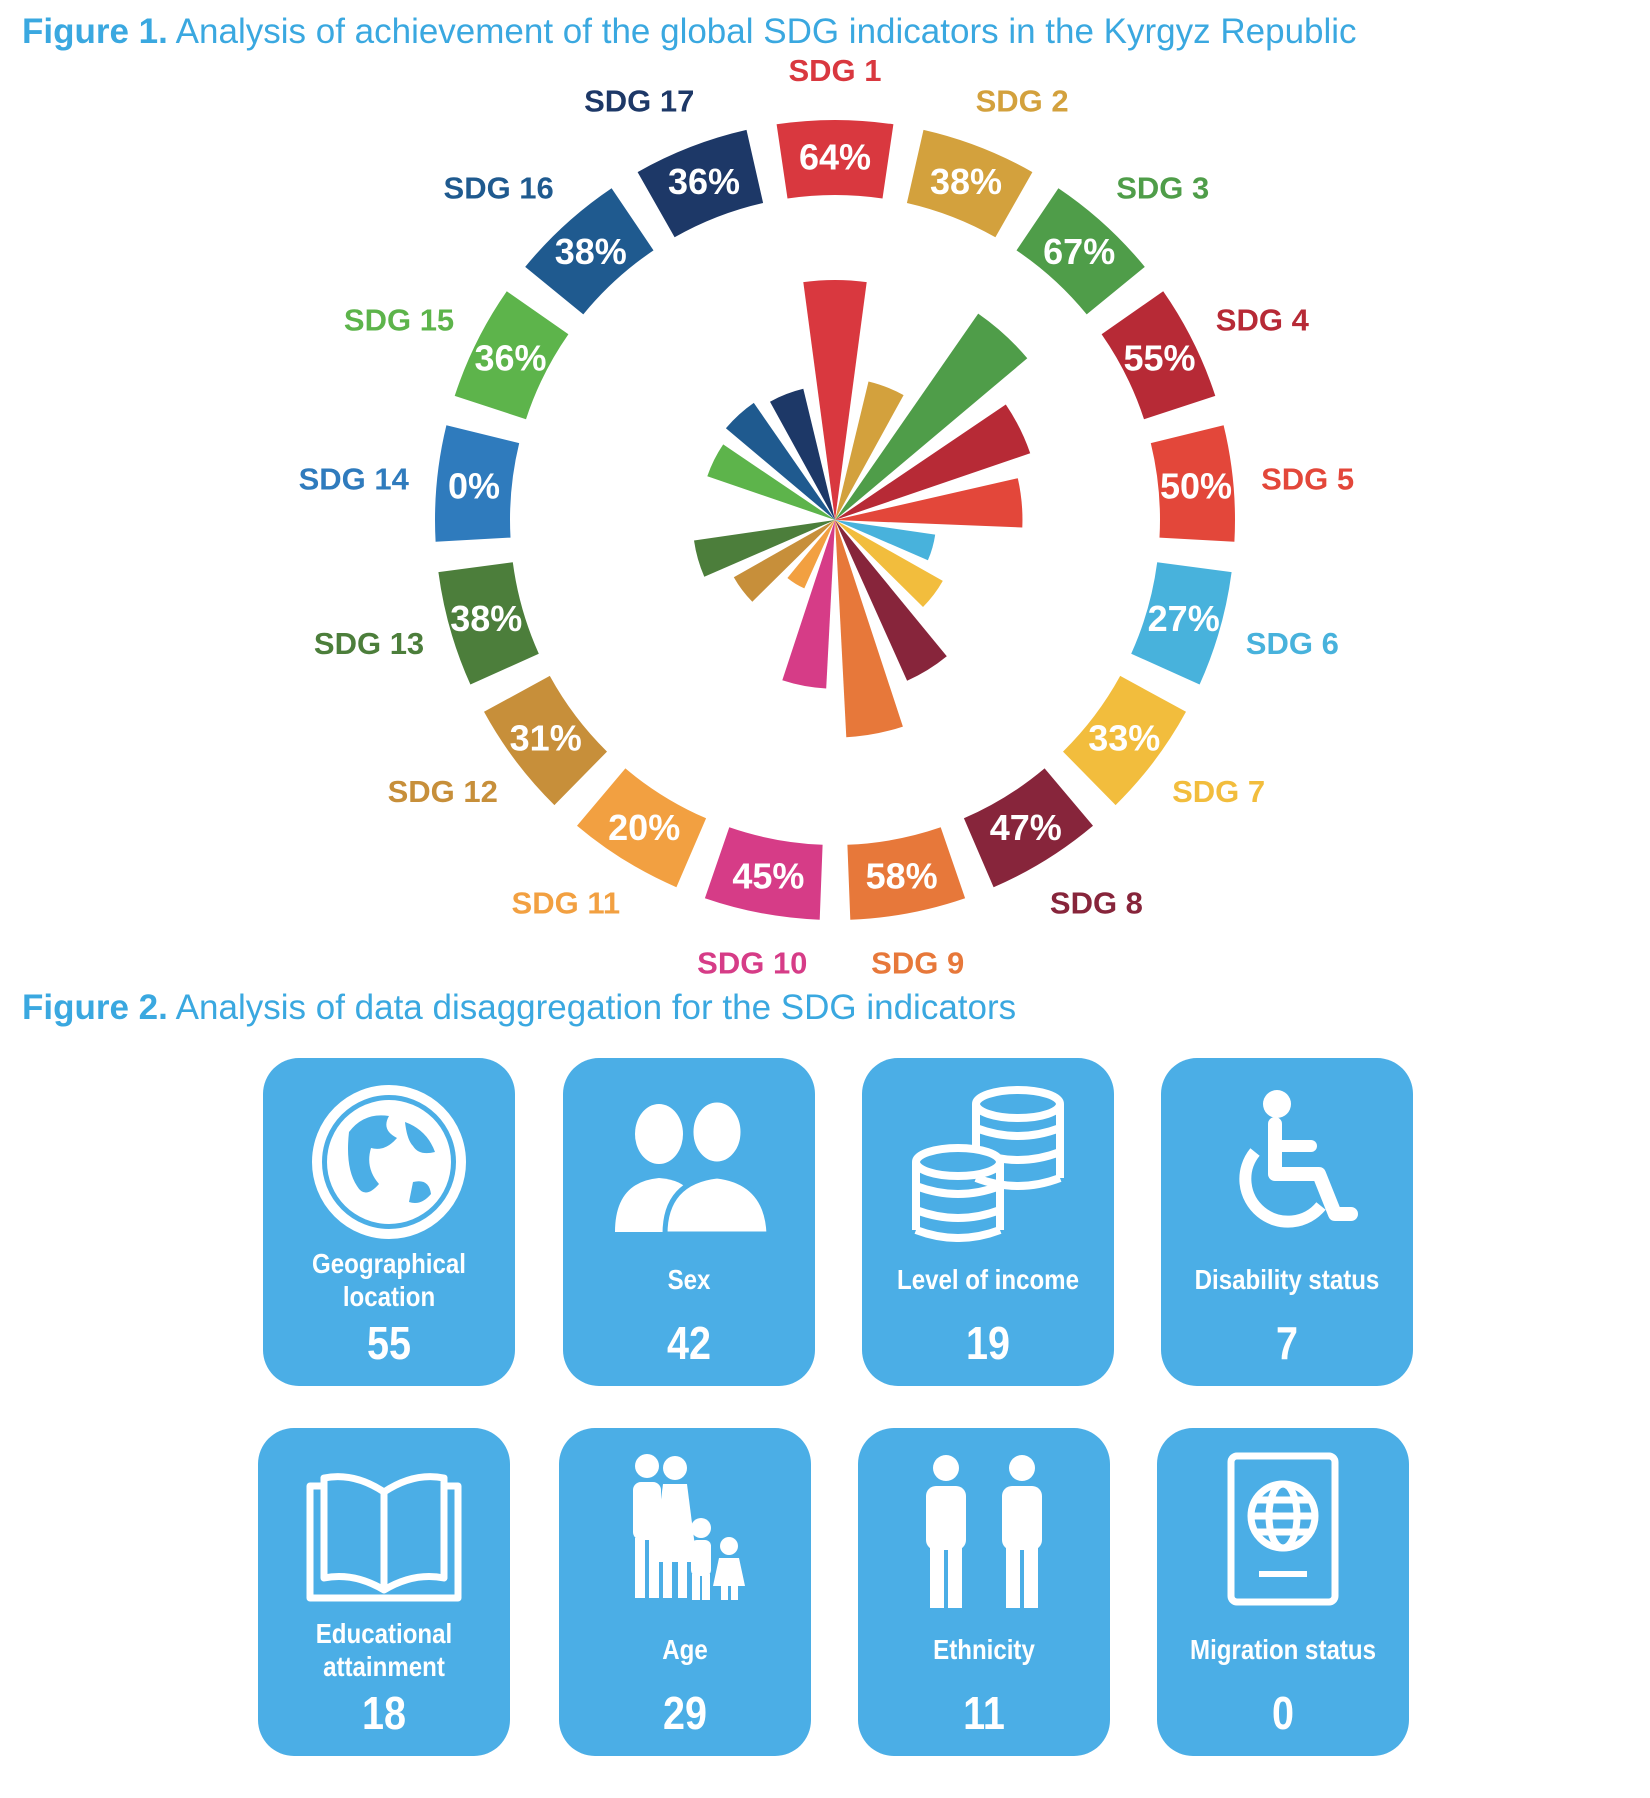  What do you see at coordinates (1292, 643) in the screenshot?
I see `sdg-6-category-label: SDG 6` at bounding box center [1292, 643].